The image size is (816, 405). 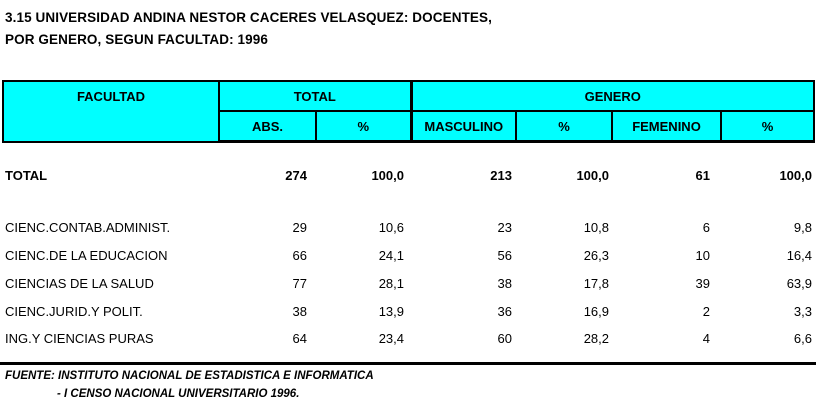 I want to click on cell-femenino-pct: 63,9, so click(x=799, y=283).